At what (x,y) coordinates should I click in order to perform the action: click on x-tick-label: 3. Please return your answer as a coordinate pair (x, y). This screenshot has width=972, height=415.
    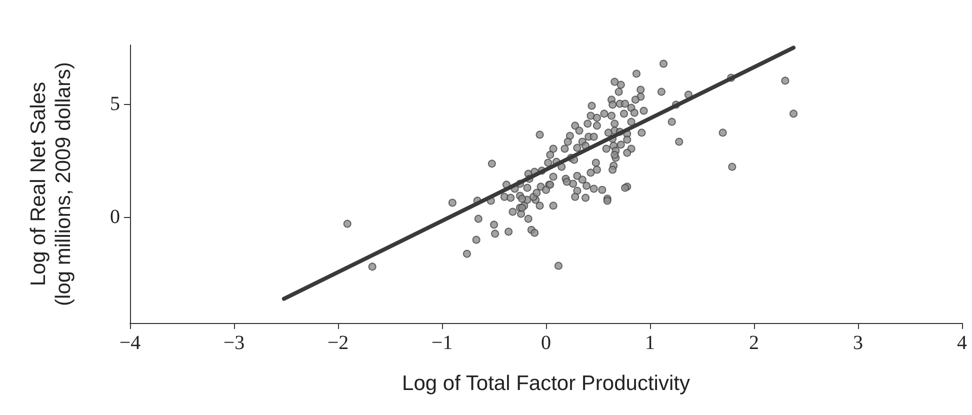
    Looking at the image, I should click on (858, 343).